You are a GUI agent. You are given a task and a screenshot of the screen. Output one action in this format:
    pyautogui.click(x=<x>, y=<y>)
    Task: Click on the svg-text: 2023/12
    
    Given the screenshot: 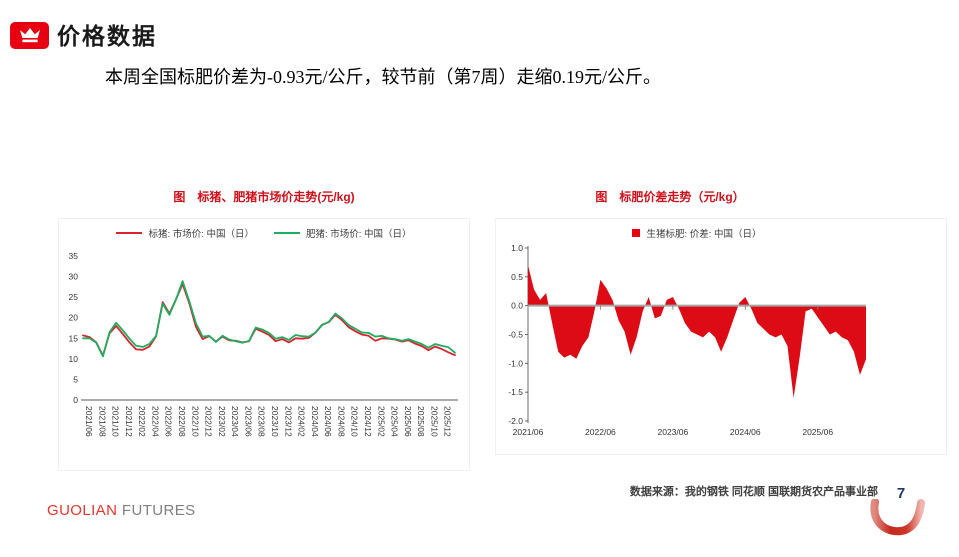 What is the action you would take?
    pyautogui.click(x=288, y=421)
    